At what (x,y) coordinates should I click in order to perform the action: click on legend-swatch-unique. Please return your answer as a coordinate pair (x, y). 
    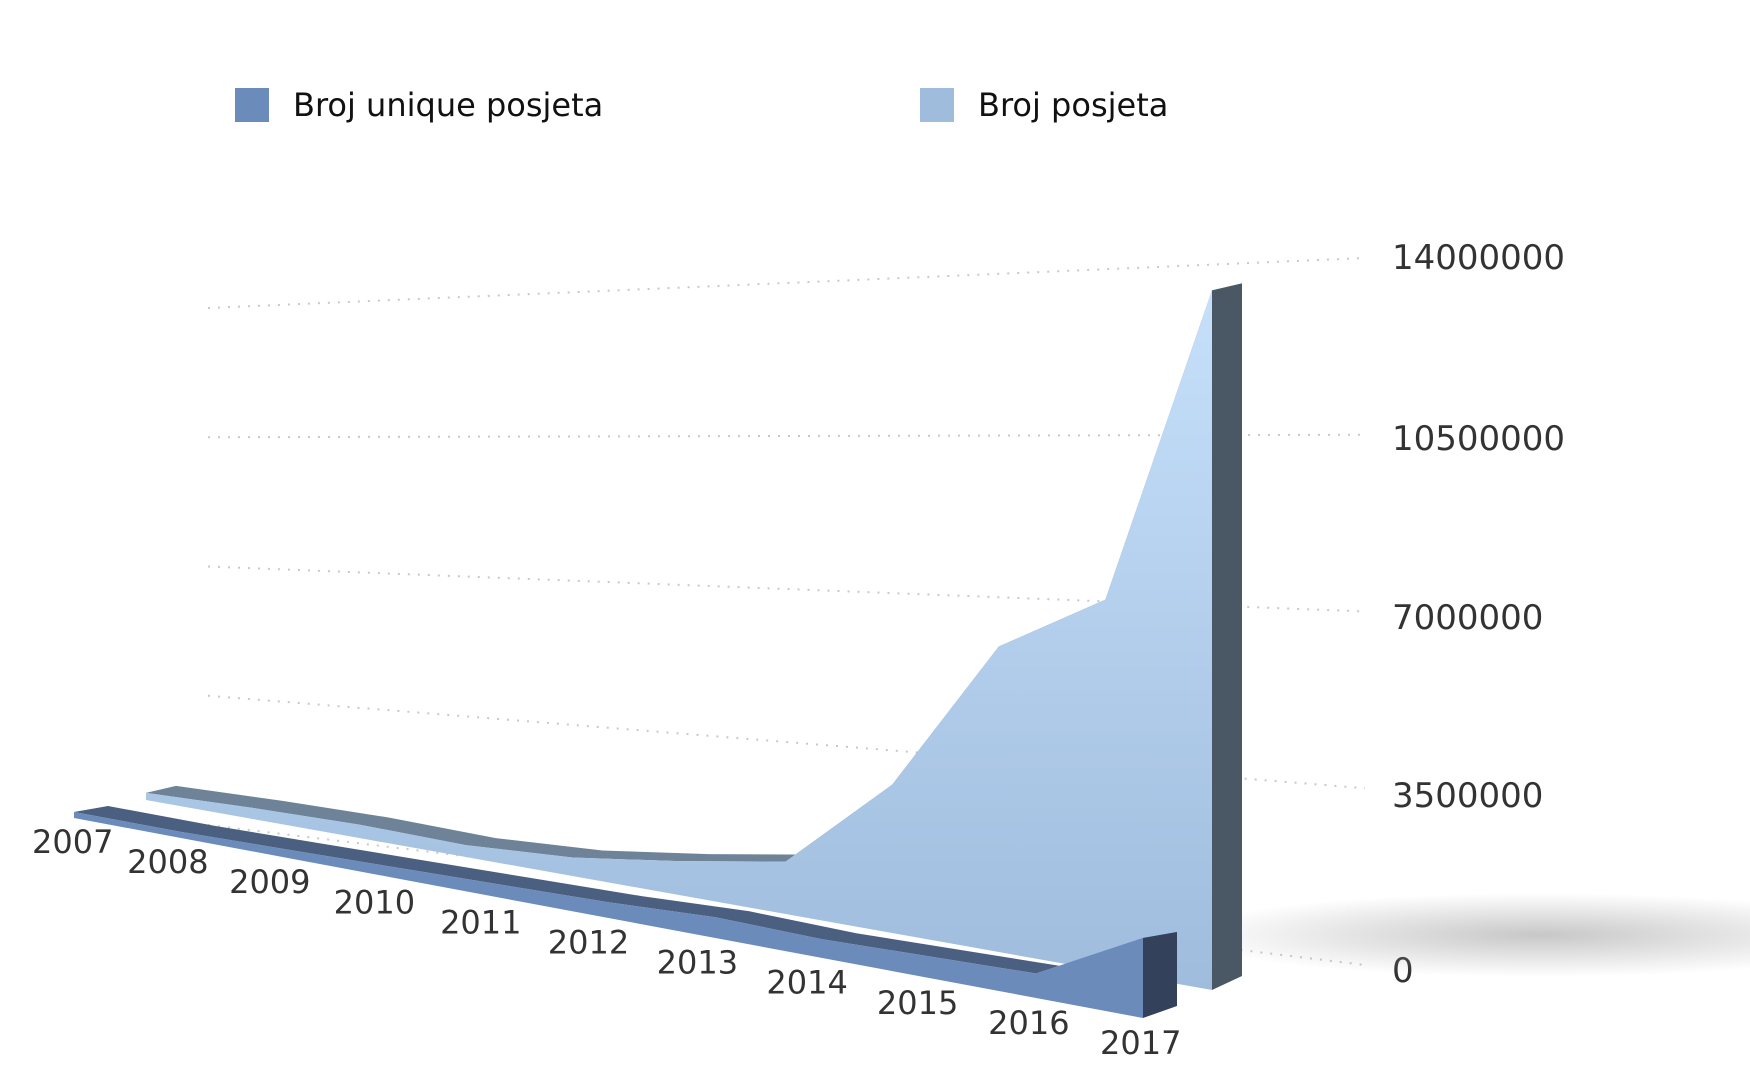
    Looking at the image, I should click on (252, 105).